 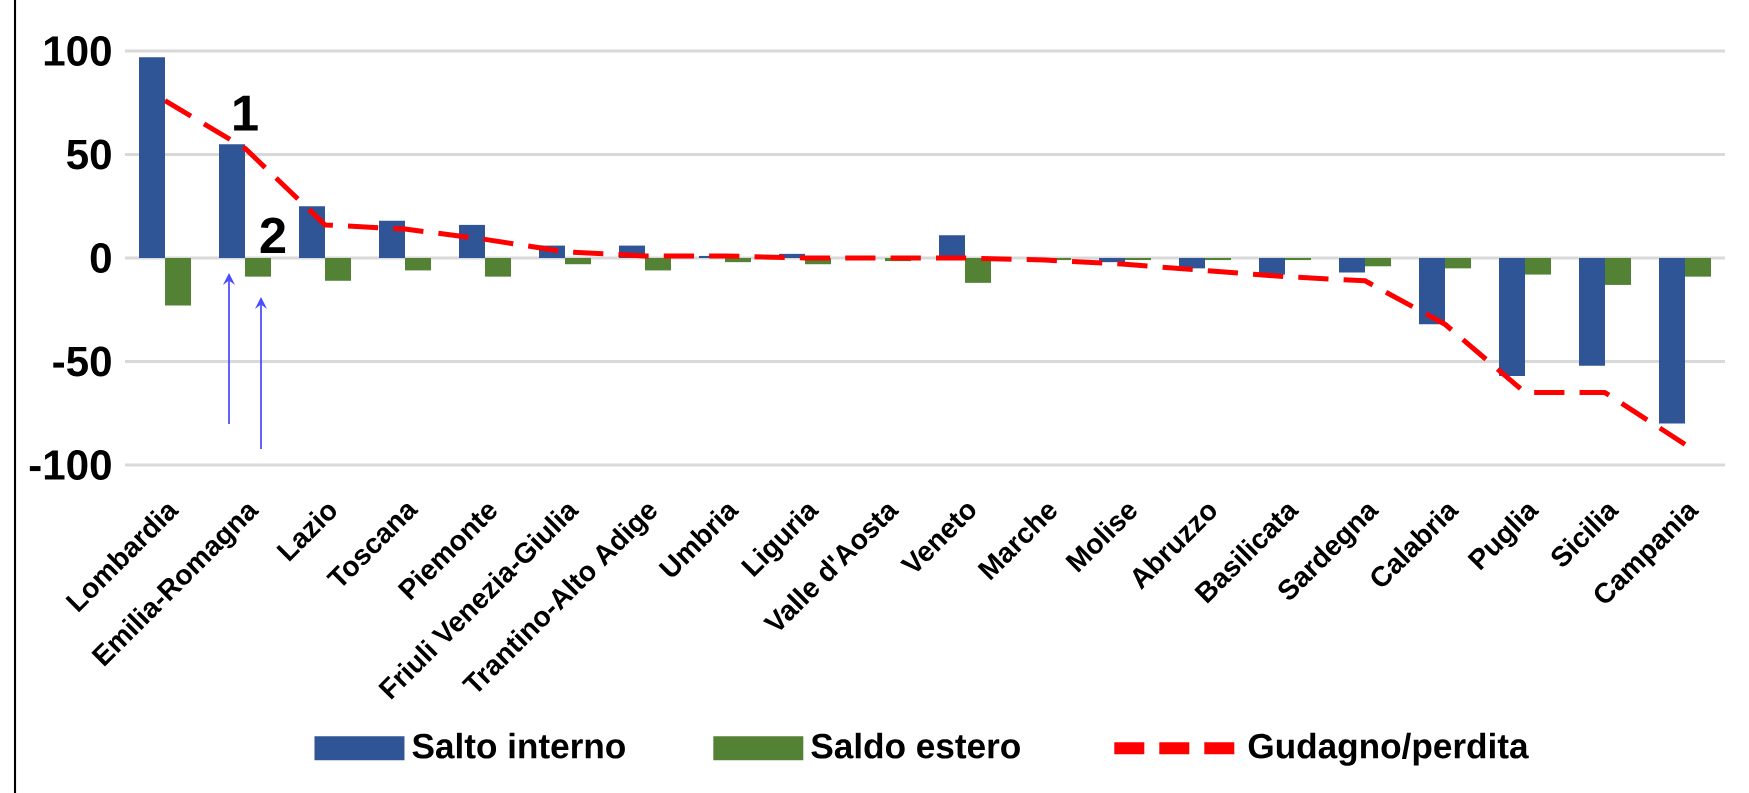 I want to click on y-tick-label: 100, so click(x=77, y=51).